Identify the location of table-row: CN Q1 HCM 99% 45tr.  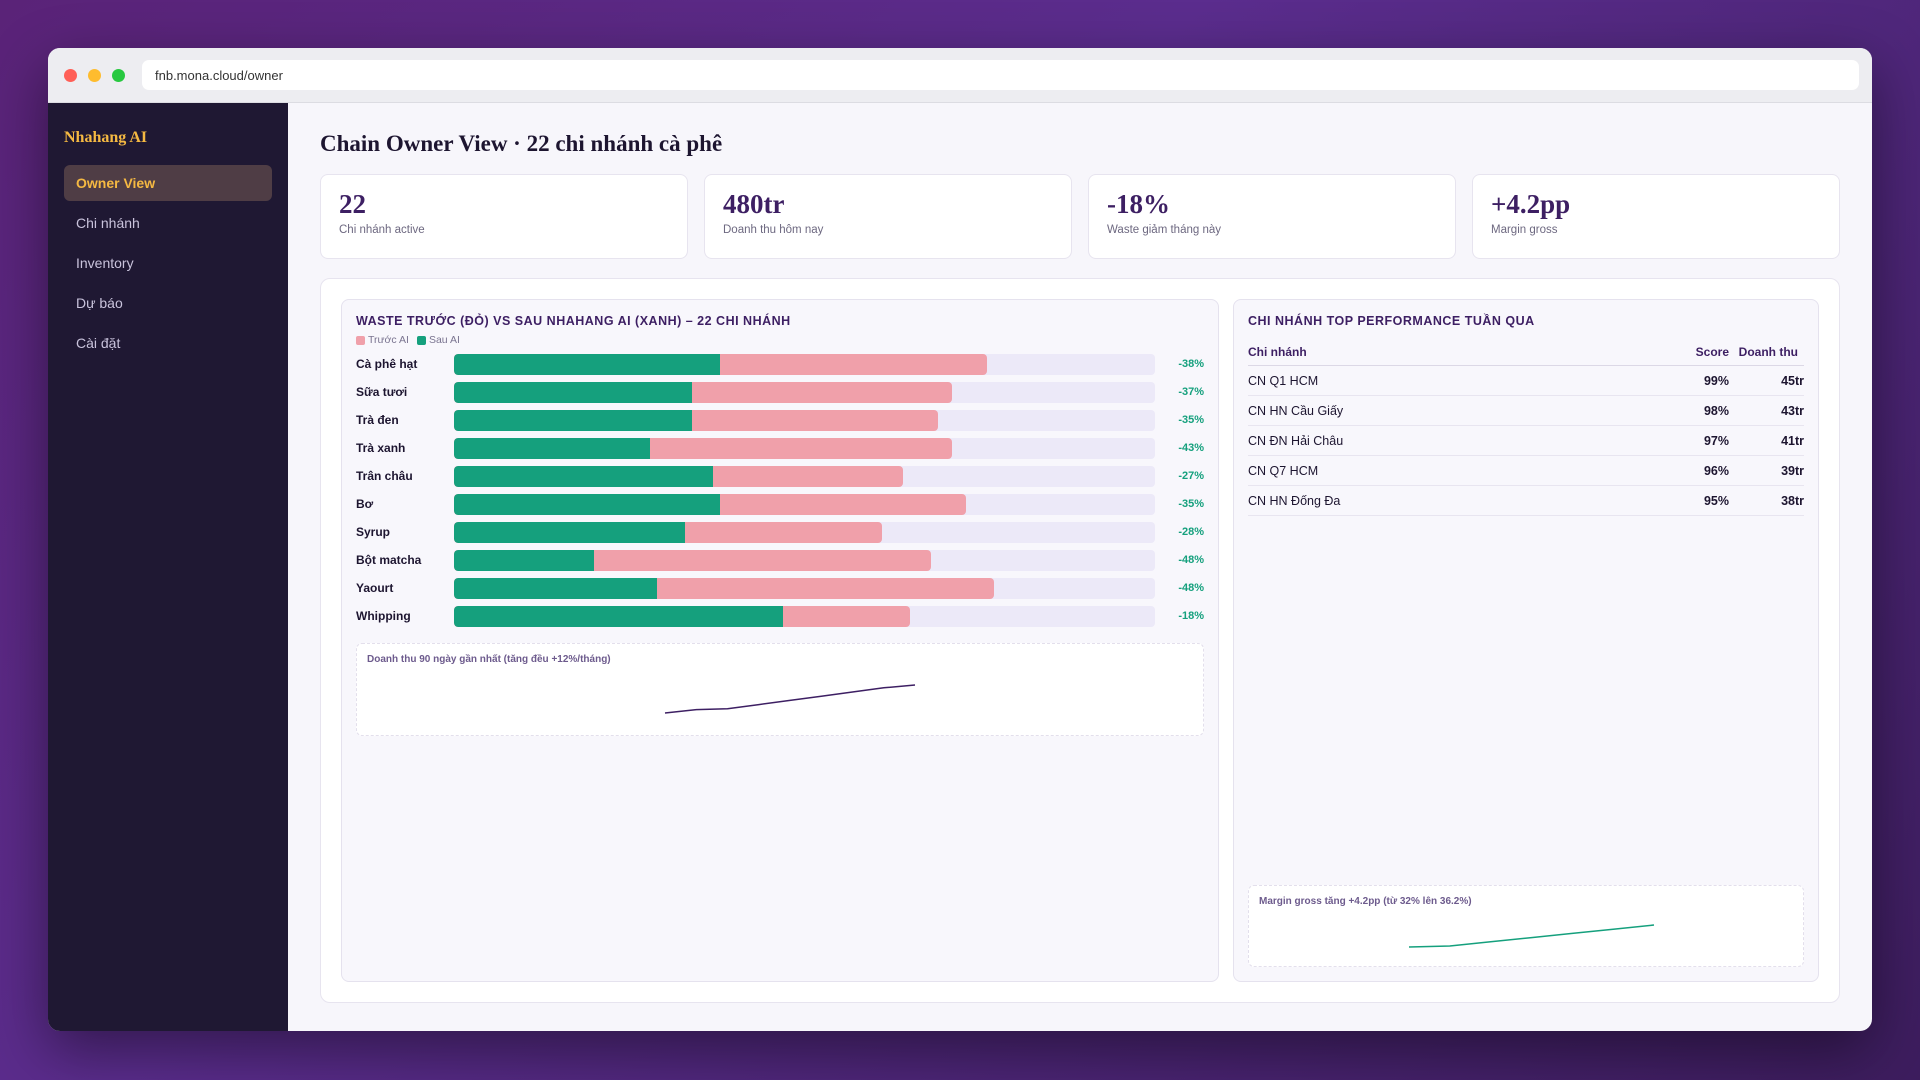
(1526, 380).